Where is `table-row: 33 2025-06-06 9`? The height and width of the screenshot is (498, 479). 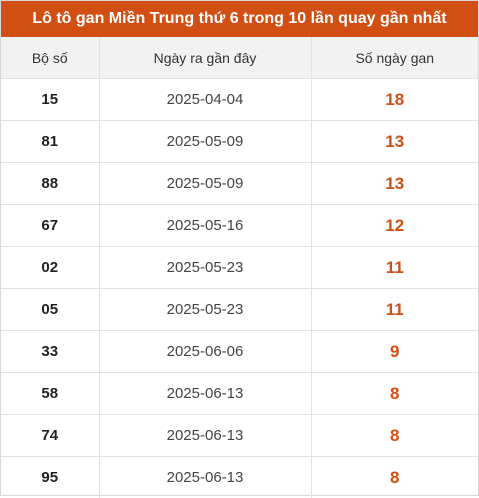 table-row: 33 2025-06-06 9 is located at coordinates (239, 352).